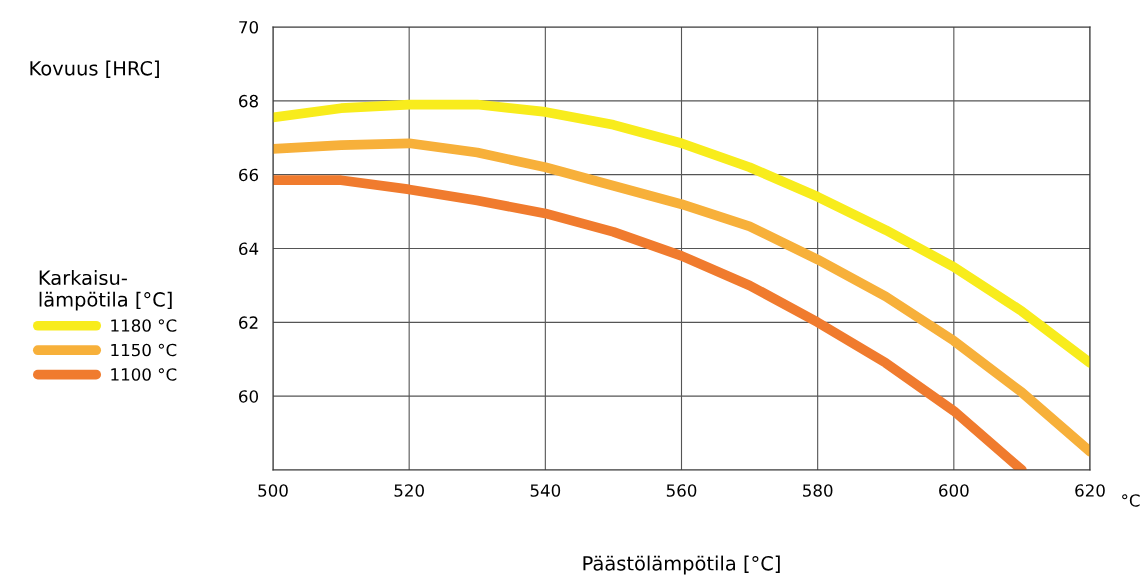  I want to click on x-tick-label: 620, so click(1090, 490).